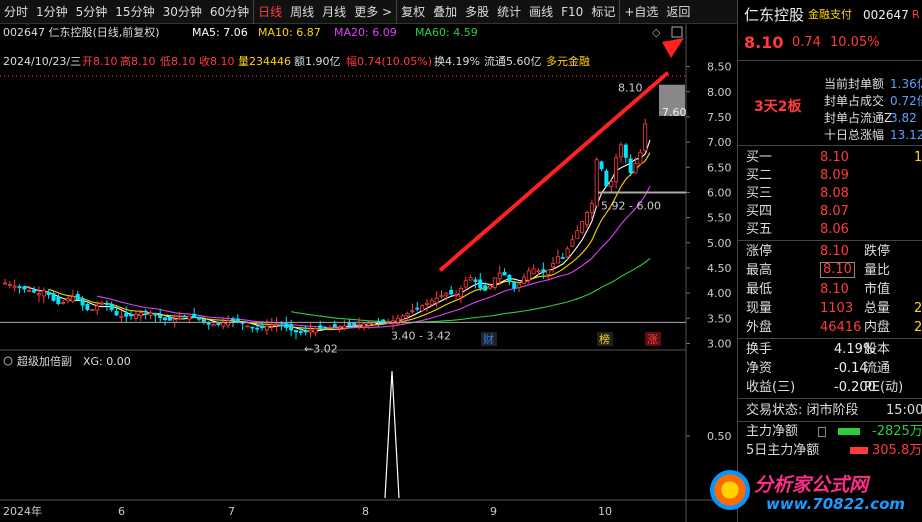 This screenshot has height=522, width=922. I want to click on fin-label-2: 股本, so click(877, 349).